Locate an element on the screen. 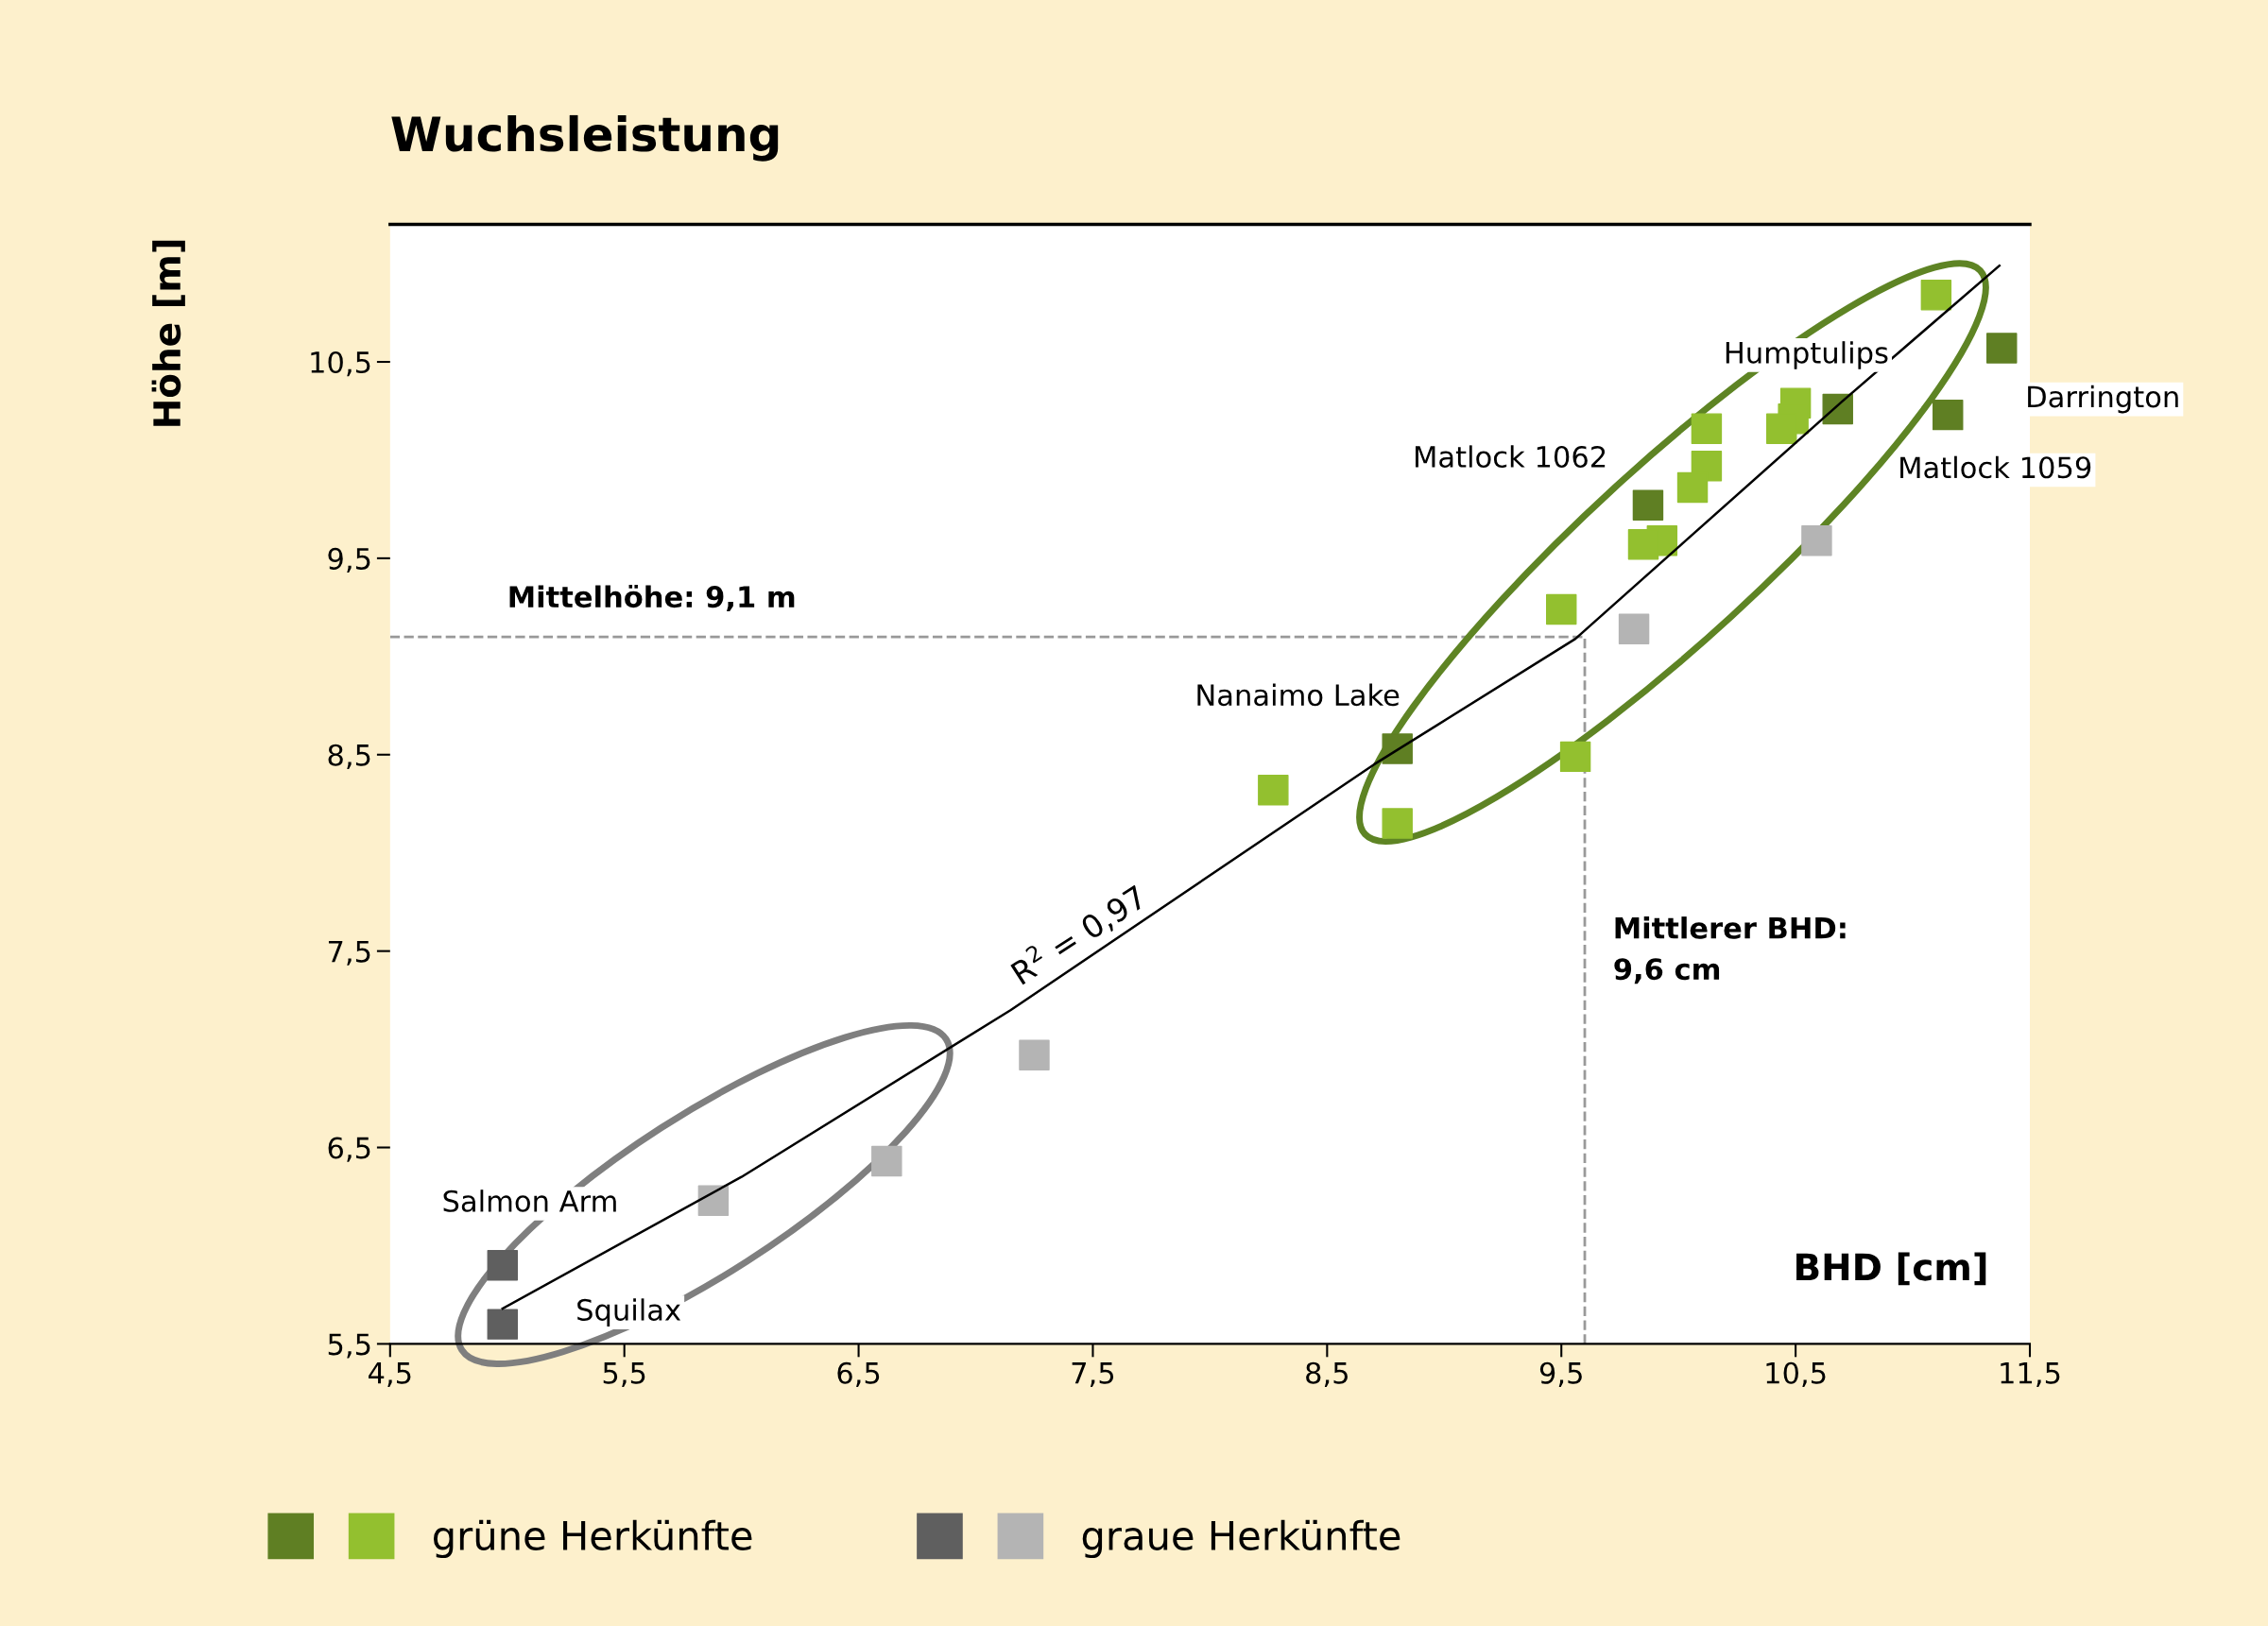 This screenshot has width=2268, height=1626. annotation: R$^{2}$ = 0,97 is located at coordinates (1078, 934).